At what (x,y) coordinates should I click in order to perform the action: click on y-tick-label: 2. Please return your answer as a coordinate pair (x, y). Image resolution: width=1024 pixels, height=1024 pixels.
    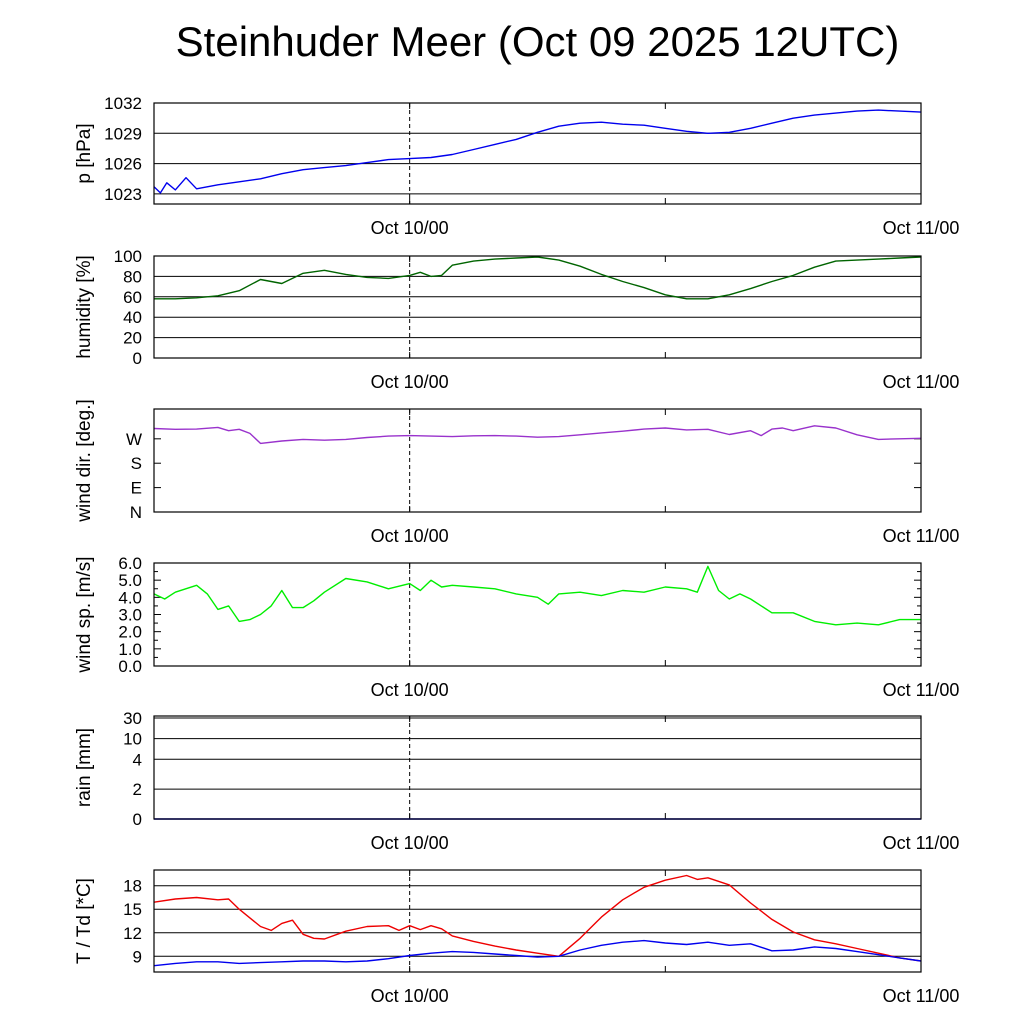
    Looking at the image, I should click on (137, 789).